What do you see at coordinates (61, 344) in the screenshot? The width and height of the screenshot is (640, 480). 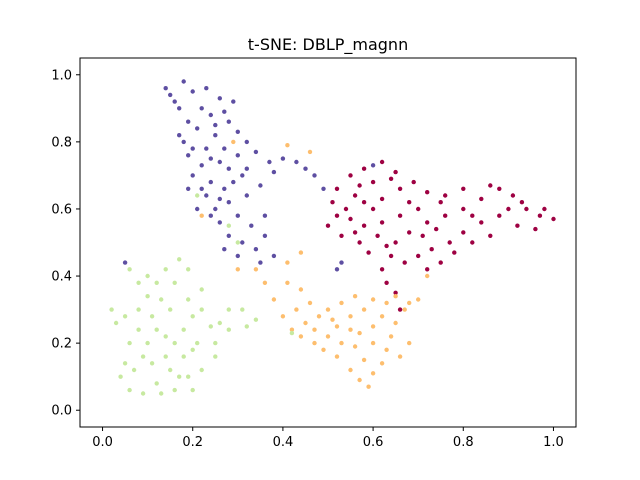 I see `y-tick-label: 0.2` at bounding box center [61, 344].